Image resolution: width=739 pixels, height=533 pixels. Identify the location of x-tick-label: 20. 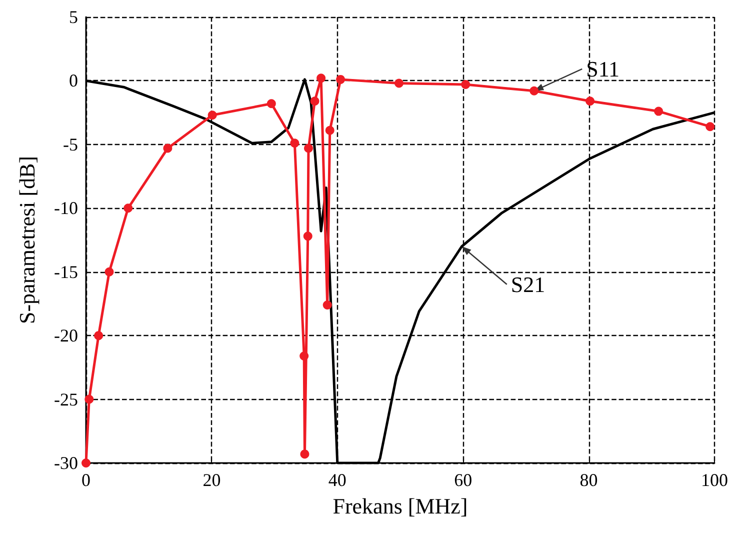
(211, 480).